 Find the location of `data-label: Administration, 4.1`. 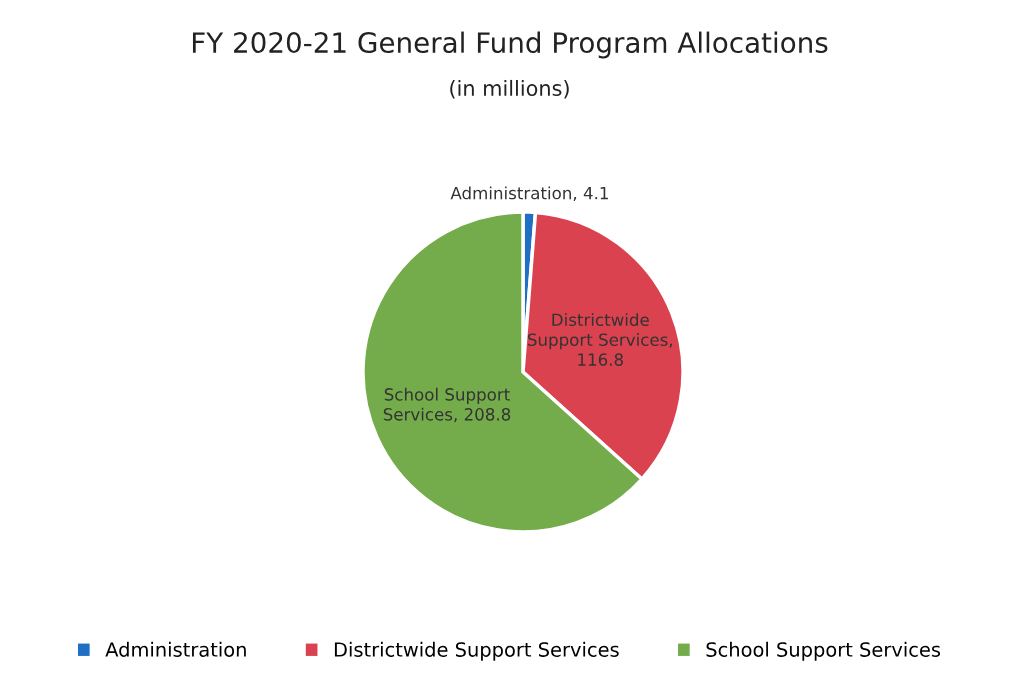

data-label: Administration, 4.1 is located at coordinates (529, 194).